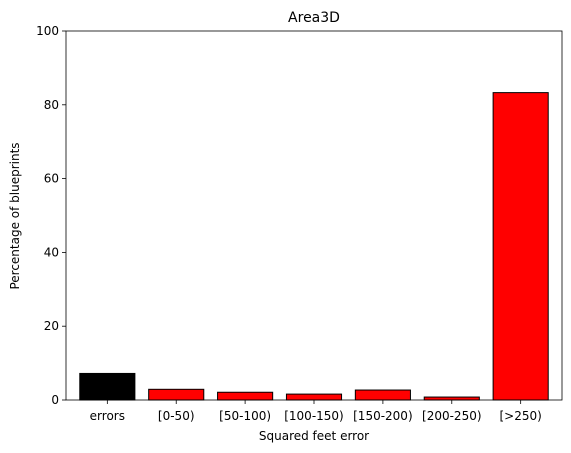 Image resolution: width=571 pixels, height=453 pixels. What do you see at coordinates (314, 416) in the screenshot?
I see `x-tick-label: [100-150)` at bounding box center [314, 416].